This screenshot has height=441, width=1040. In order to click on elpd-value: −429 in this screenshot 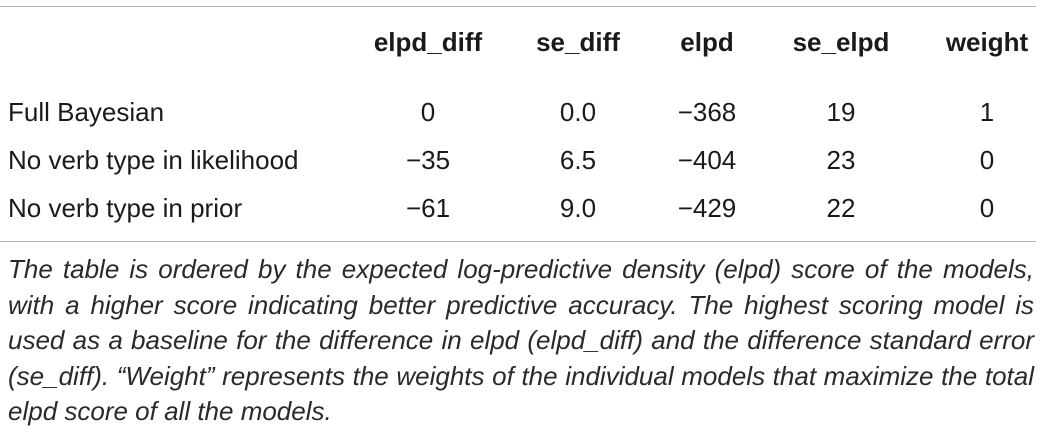, I will do `click(707, 208)`.